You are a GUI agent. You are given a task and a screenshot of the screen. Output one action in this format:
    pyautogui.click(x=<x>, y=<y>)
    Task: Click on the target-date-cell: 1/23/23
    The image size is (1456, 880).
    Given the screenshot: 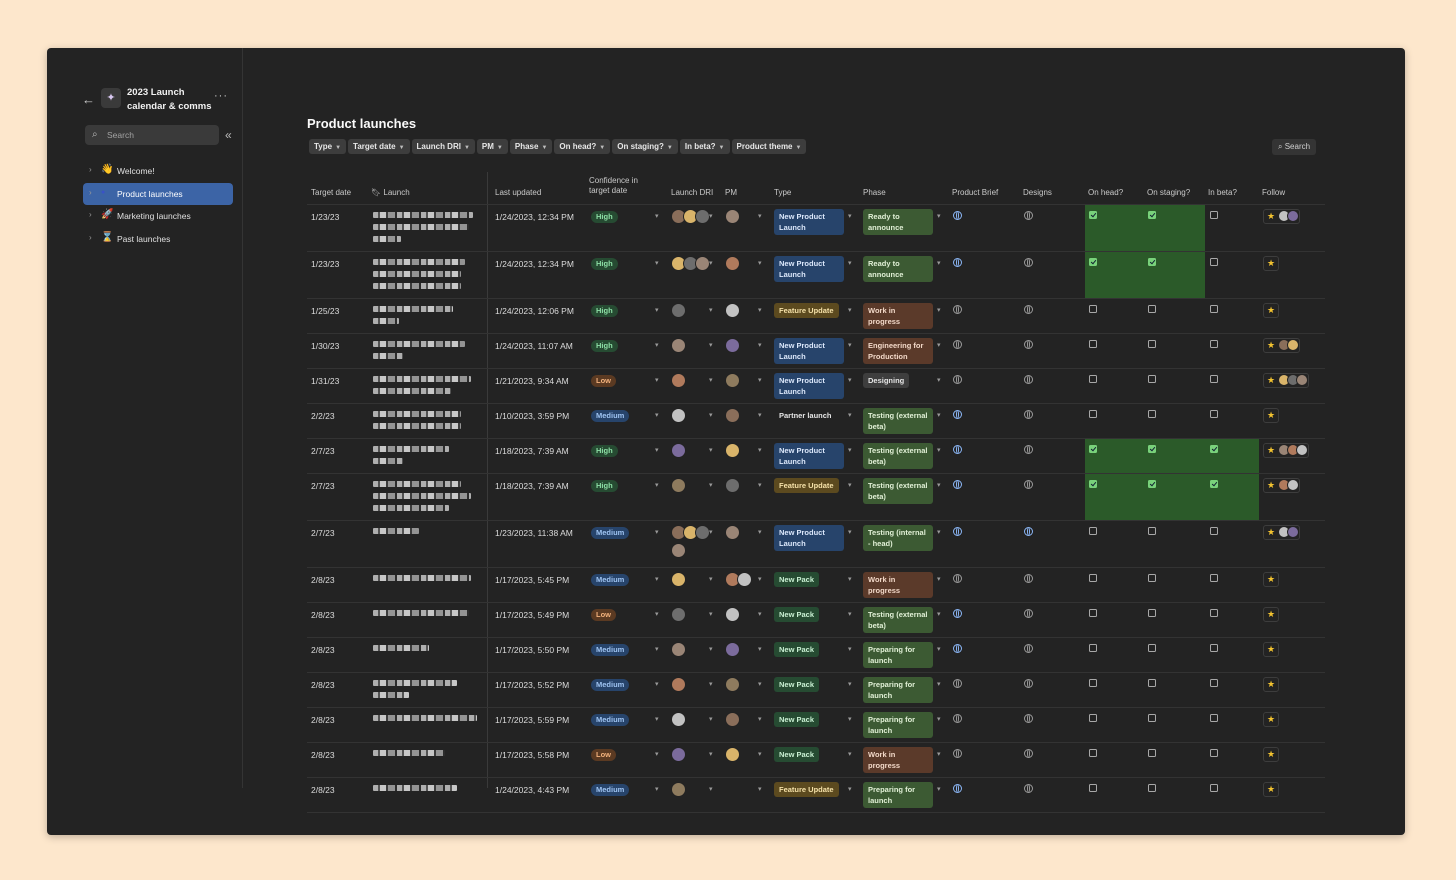 What is the action you would take?
    pyautogui.click(x=325, y=217)
    